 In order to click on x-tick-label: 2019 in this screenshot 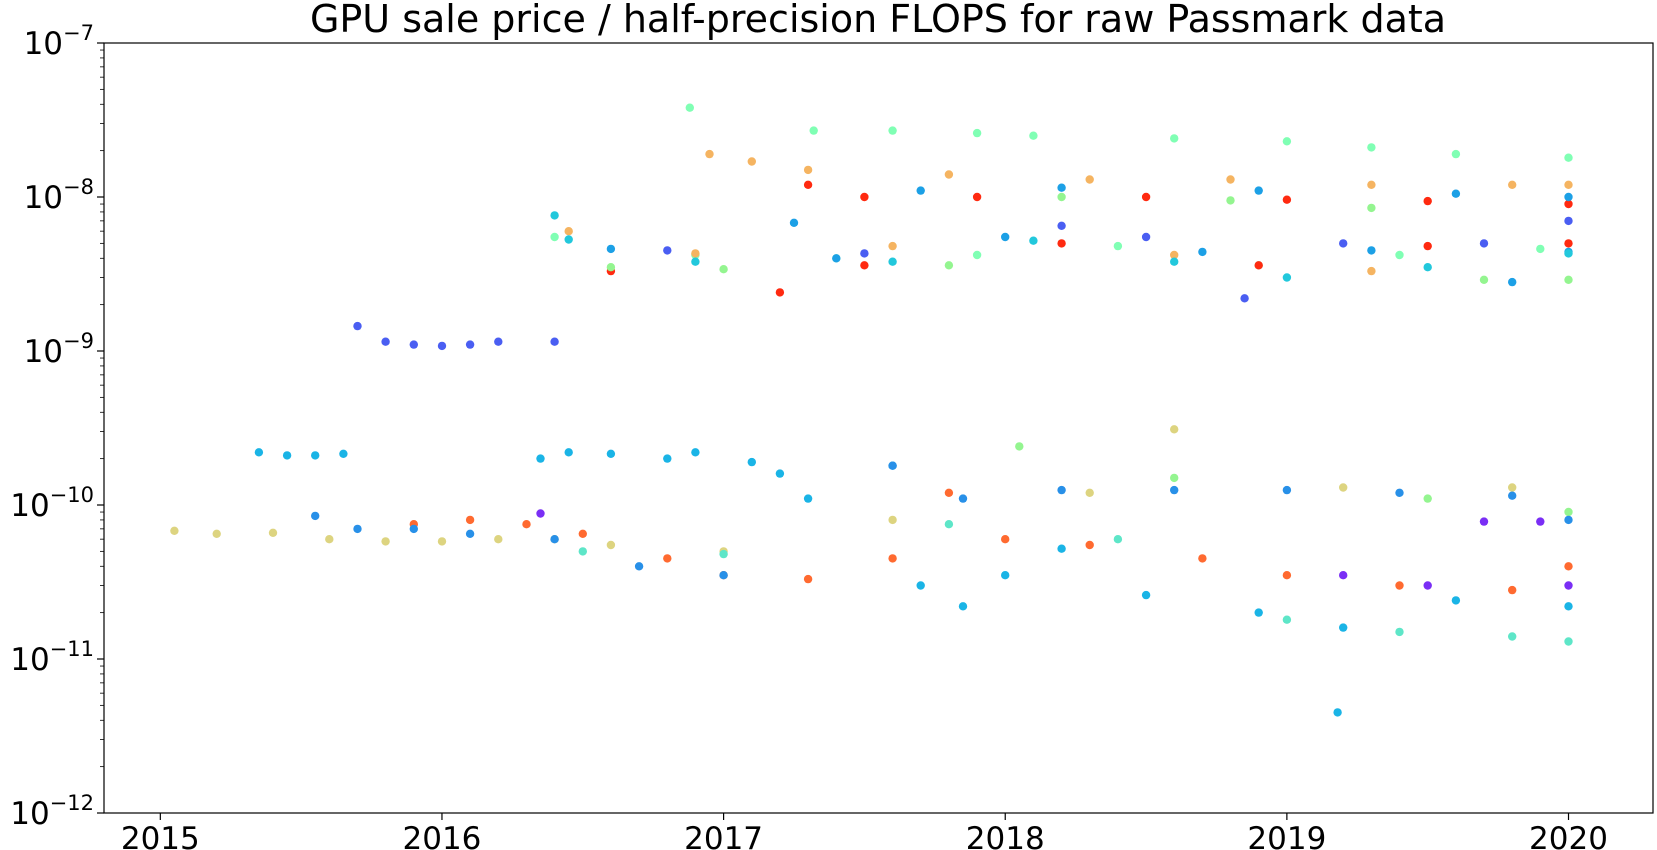, I will do `click(1286, 835)`.